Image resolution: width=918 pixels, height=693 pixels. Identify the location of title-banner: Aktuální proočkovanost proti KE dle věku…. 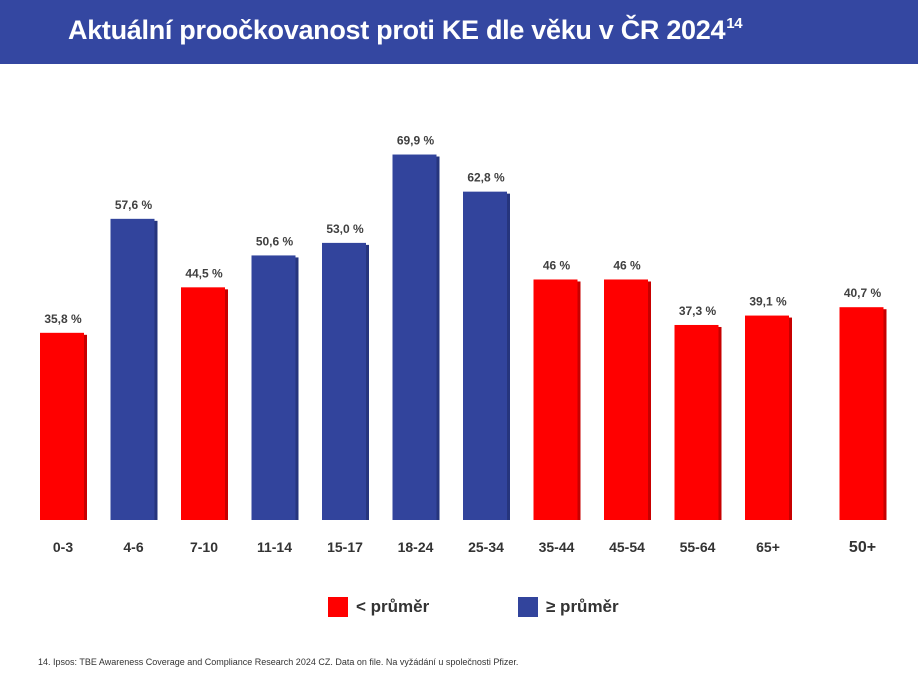
(459, 32).